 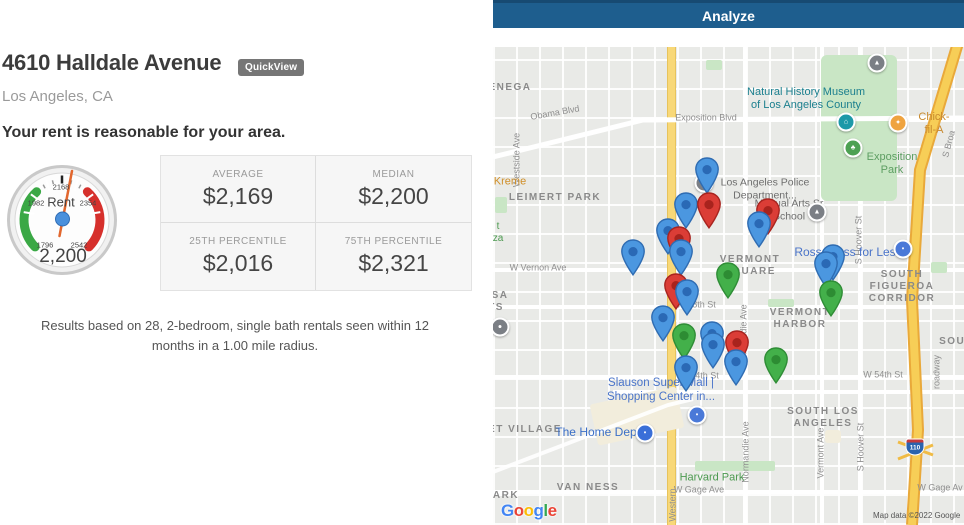 What do you see at coordinates (545, 510) in the screenshot?
I see `google-logo-letter: l` at bounding box center [545, 510].